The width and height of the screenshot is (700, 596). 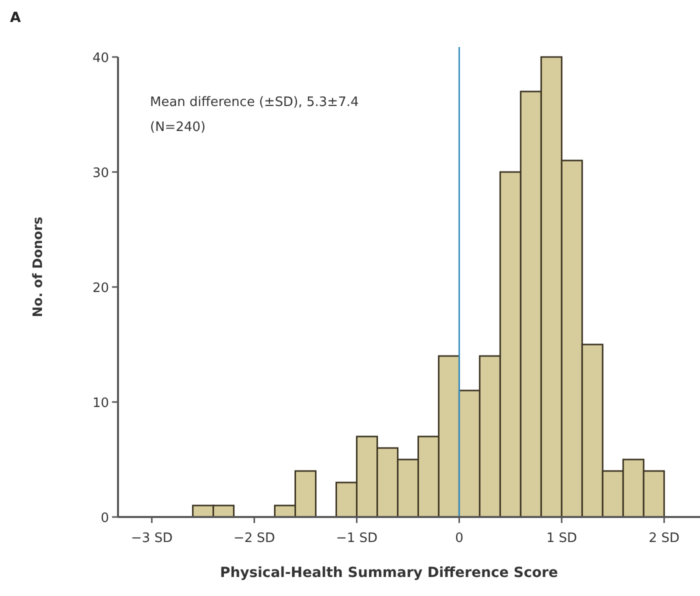 I want to click on y-tick-label: 30, so click(x=100, y=173).